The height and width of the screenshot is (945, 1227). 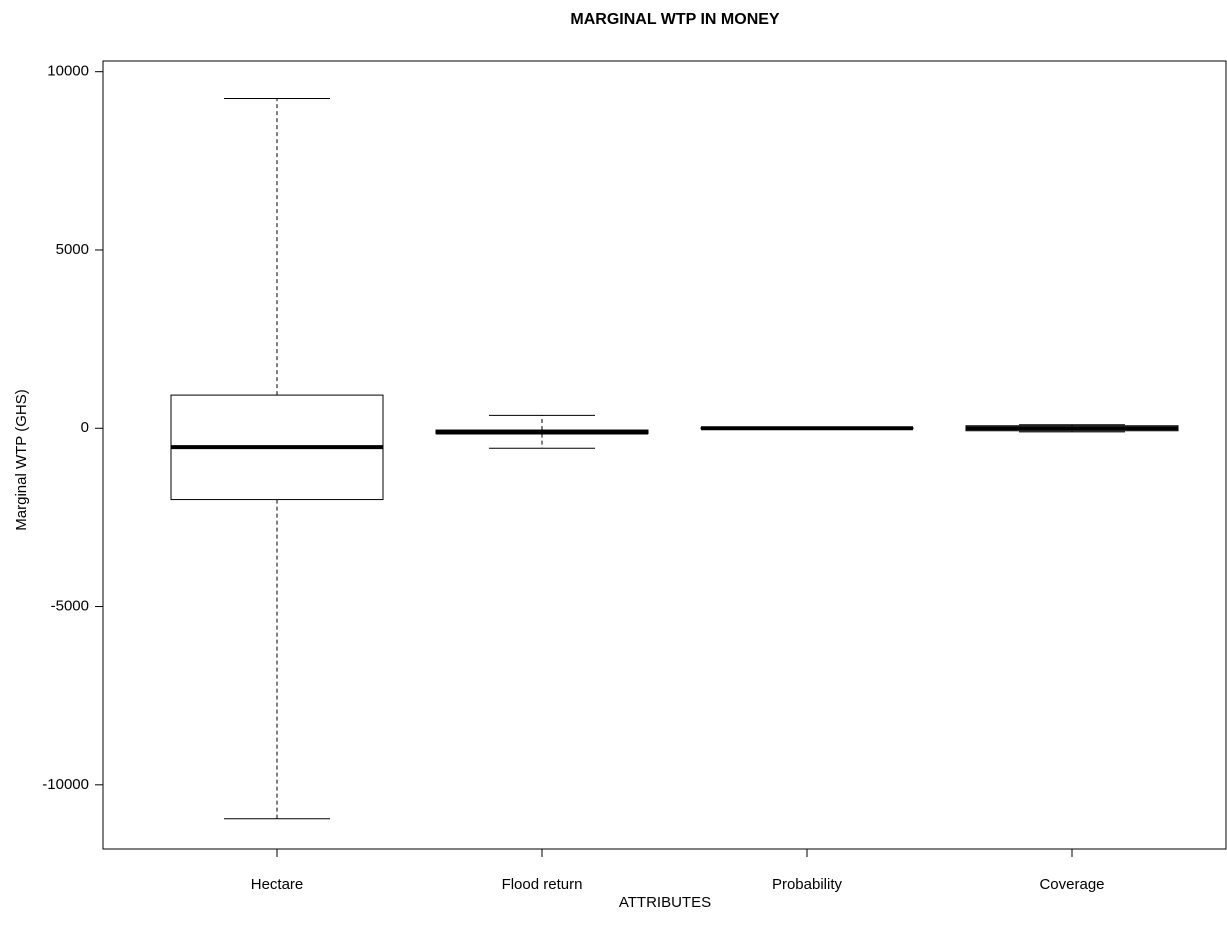 What do you see at coordinates (807, 884) in the screenshot?
I see `x-tick-label: Probability` at bounding box center [807, 884].